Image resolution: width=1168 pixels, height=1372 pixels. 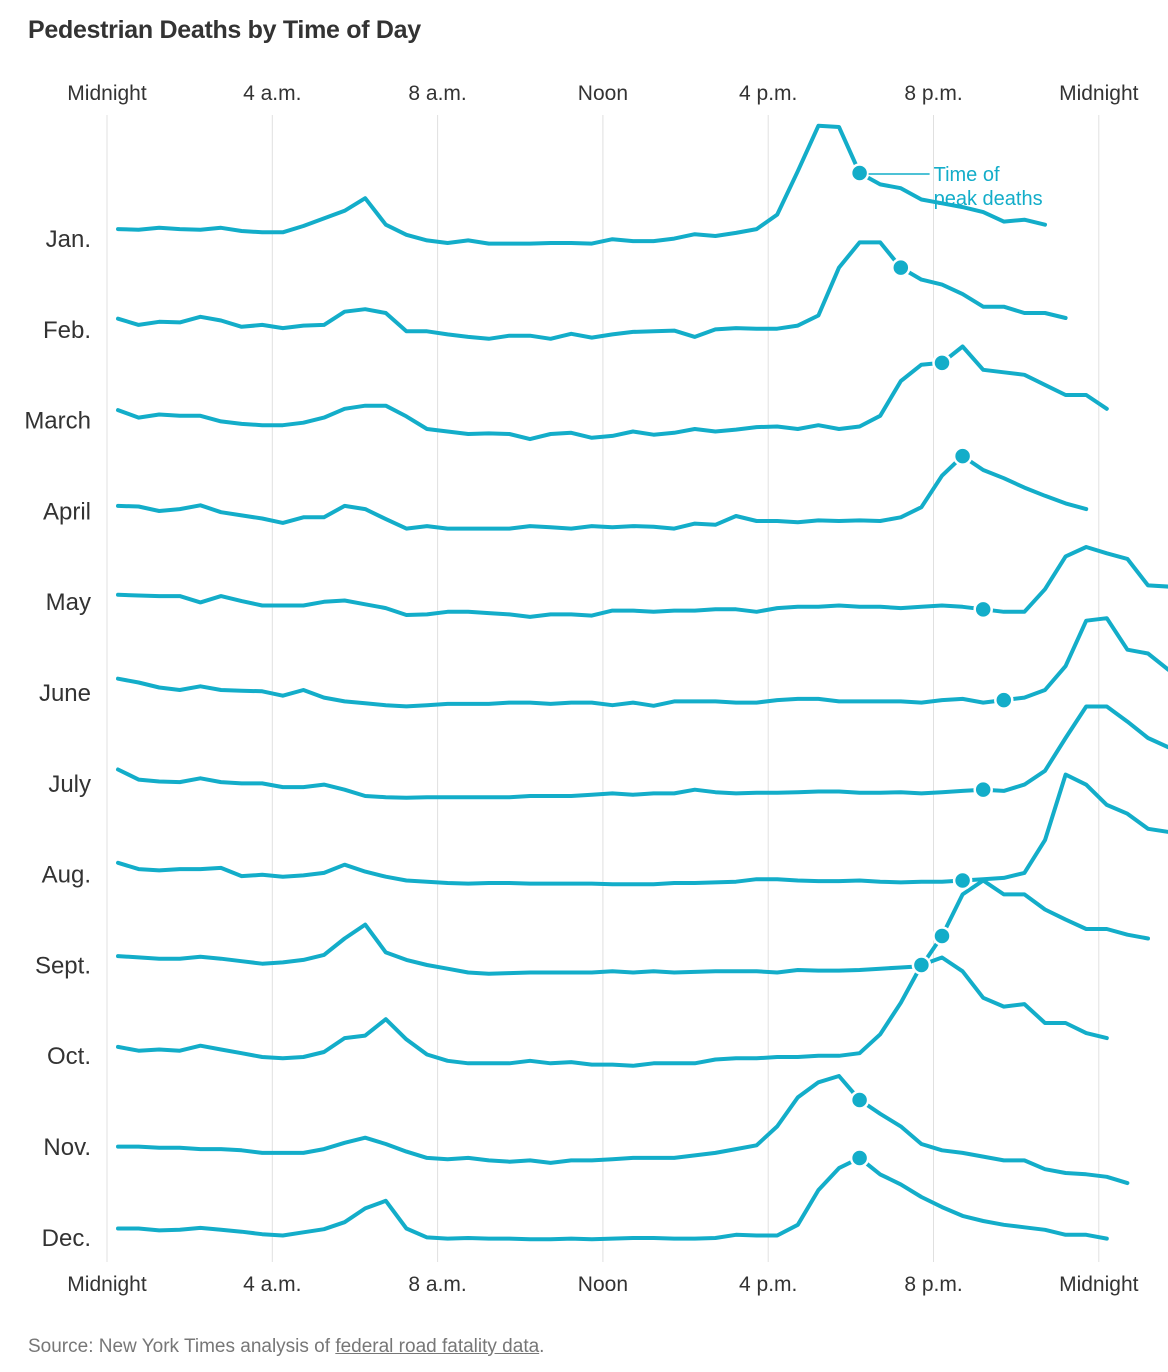 I want to click on month-label: Nov., so click(x=67, y=1147).